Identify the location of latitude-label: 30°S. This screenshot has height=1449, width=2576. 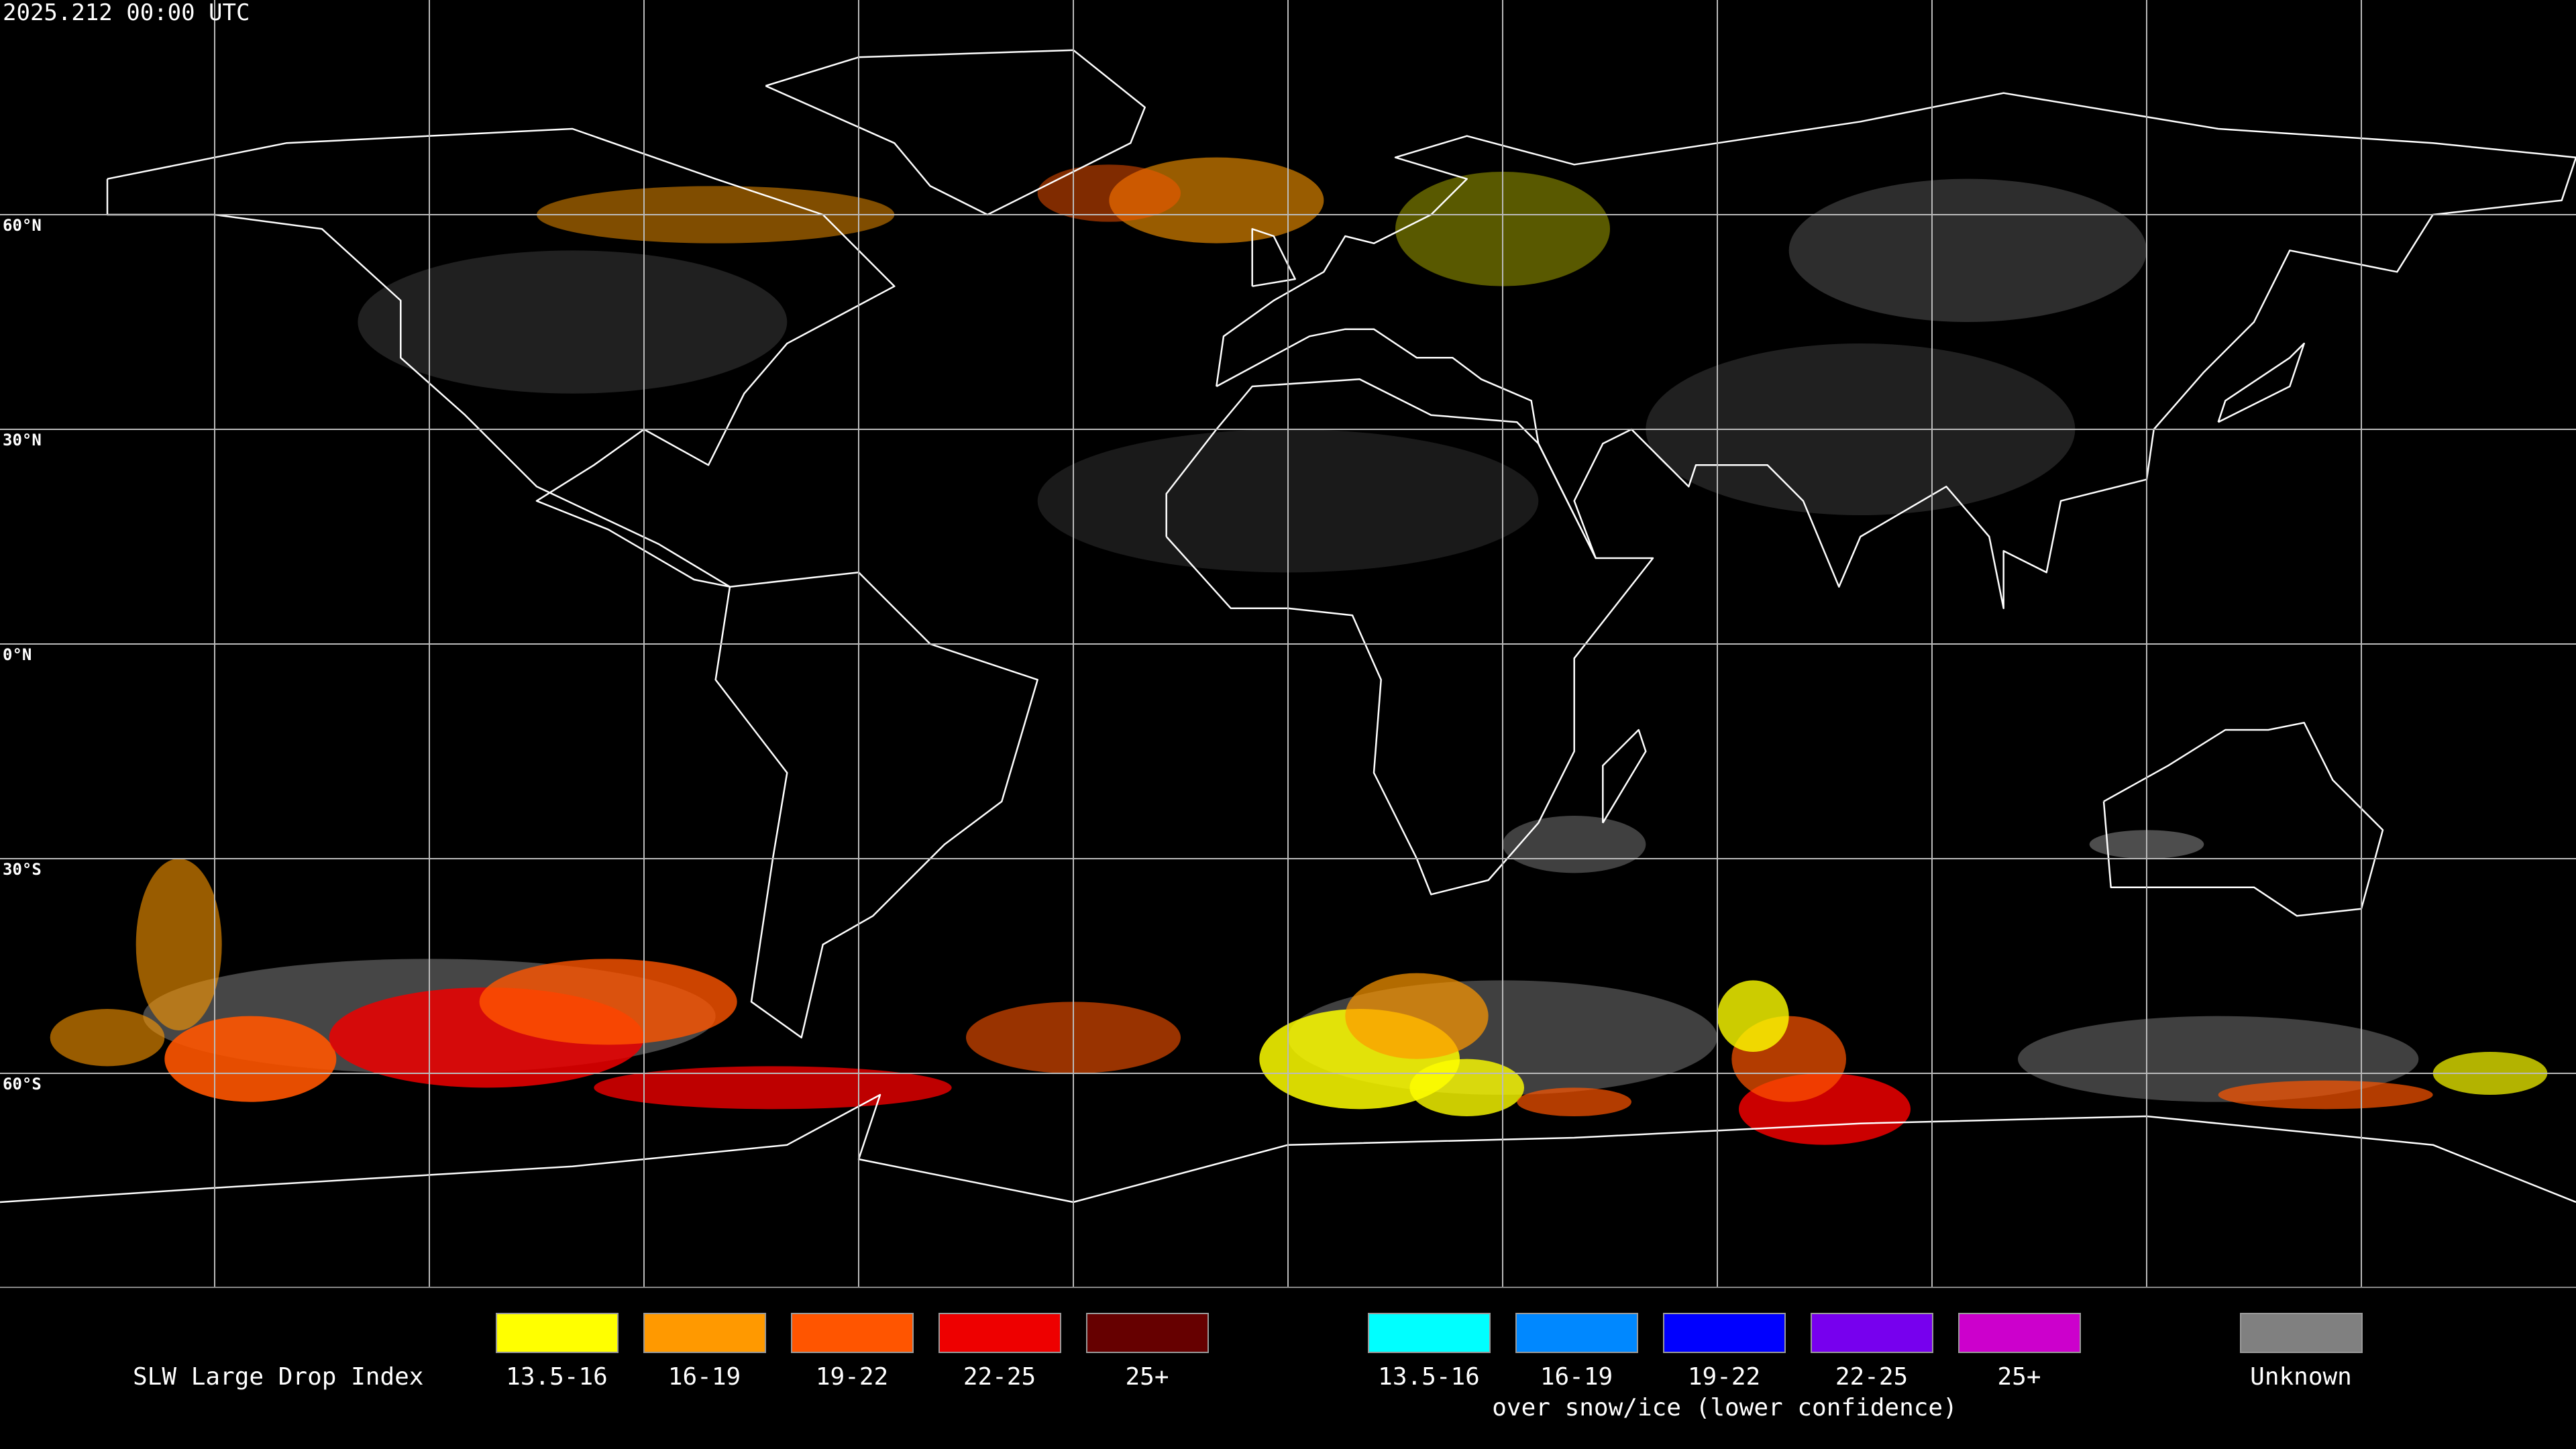
(22, 869).